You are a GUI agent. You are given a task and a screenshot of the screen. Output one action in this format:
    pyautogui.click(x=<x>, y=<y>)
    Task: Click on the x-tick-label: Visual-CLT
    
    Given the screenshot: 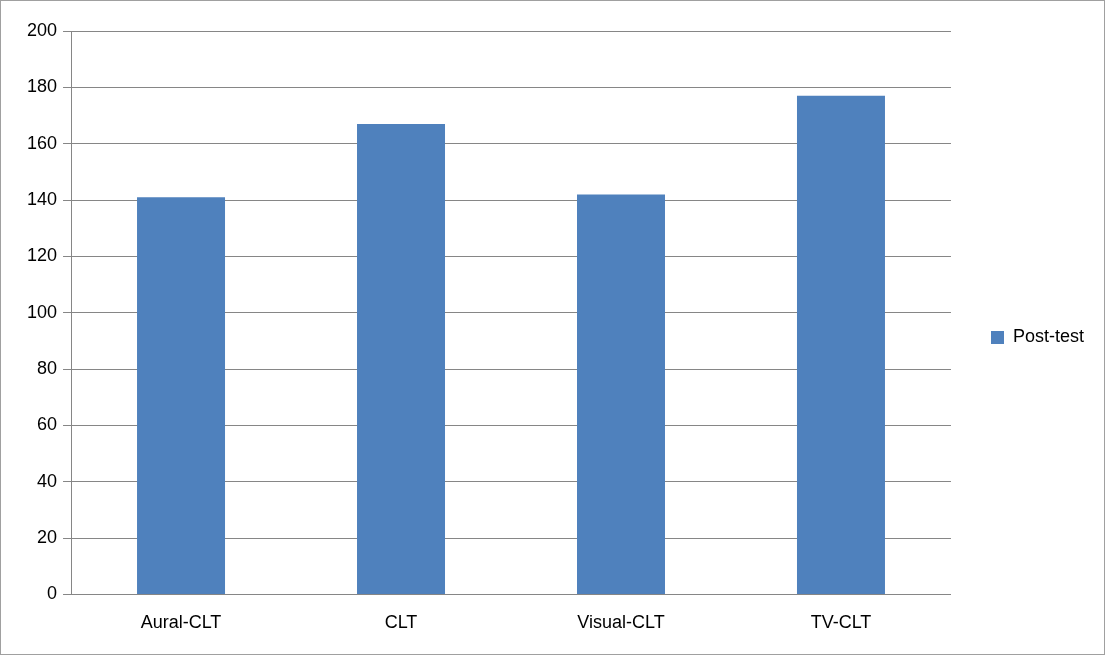 What is the action you would take?
    pyautogui.click(x=621, y=622)
    